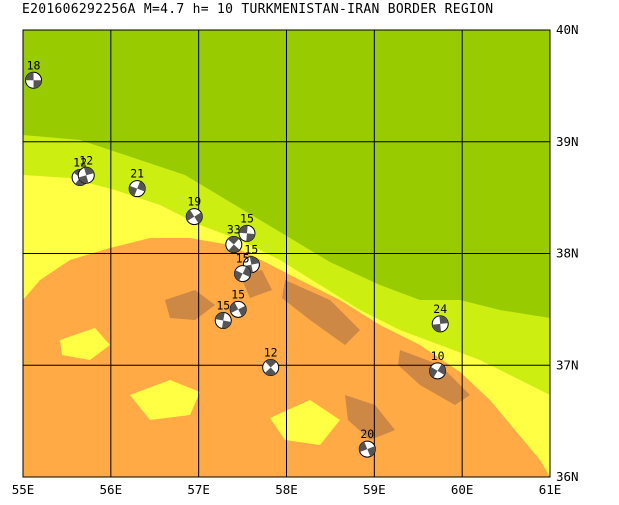 This screenshot has height=505, width=619. Describe the element at coordinates (438, 356) in the screenshot. I see `depth-label: 10` at that location.